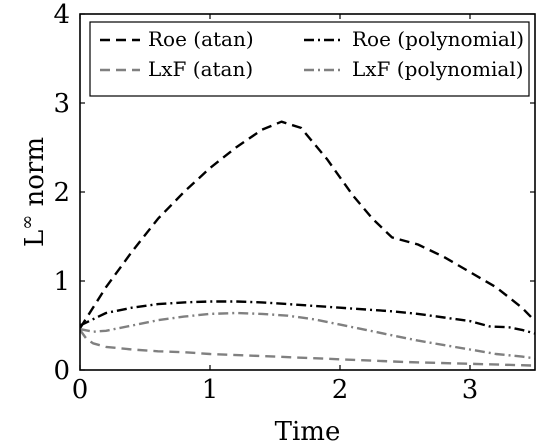 The image size is (542, 447). Describe the element at coordinates (35, 176) in the screenshot. I see `y-axis-label-suffix: norm` at that location.